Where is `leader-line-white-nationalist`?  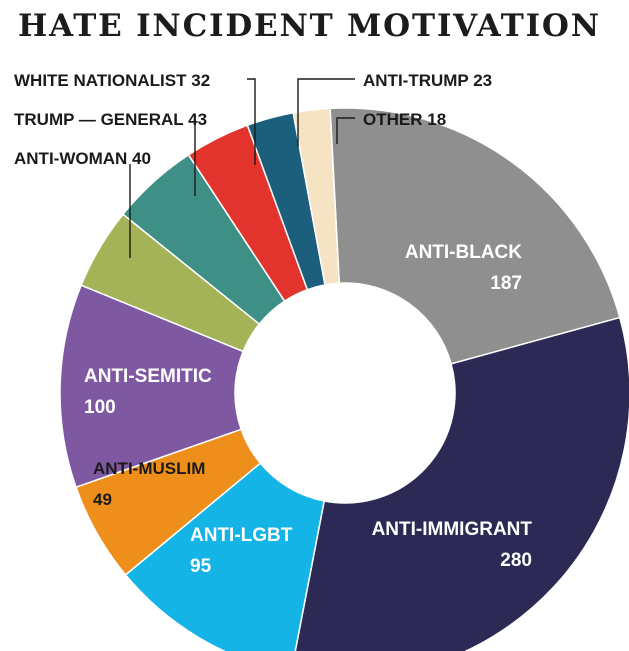
leader-line-white-nationalist is located at coordinates (251, 121).